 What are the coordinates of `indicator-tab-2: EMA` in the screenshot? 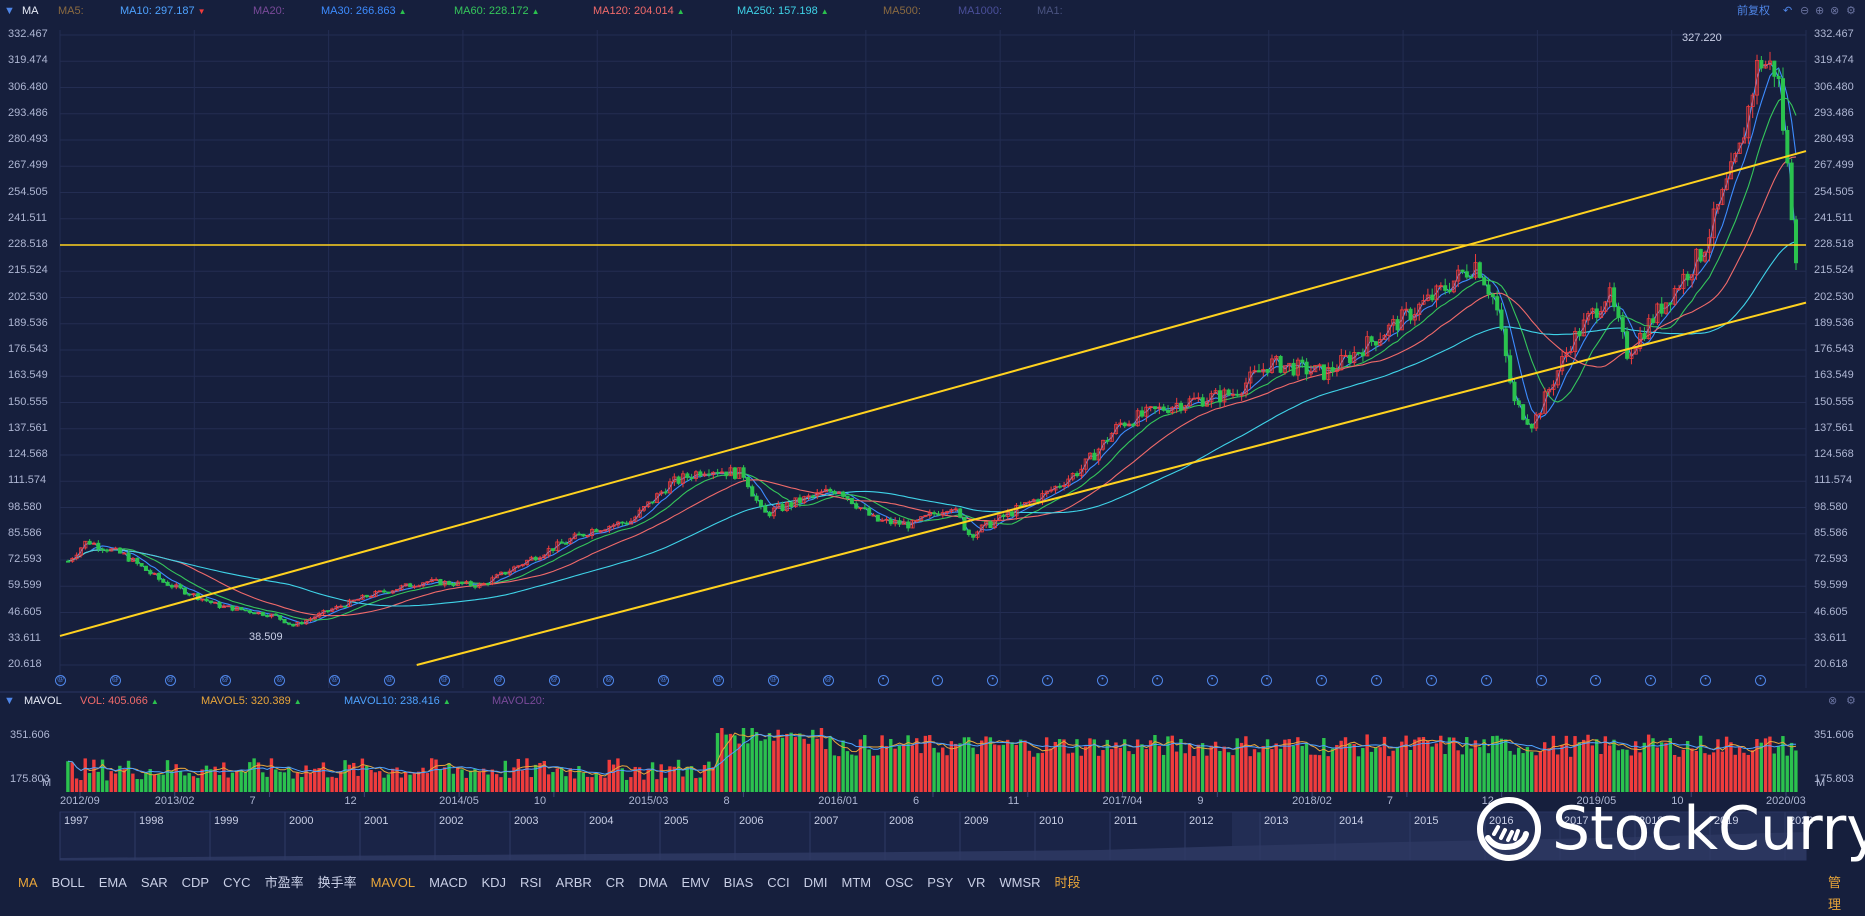 It's located at (112, 882).